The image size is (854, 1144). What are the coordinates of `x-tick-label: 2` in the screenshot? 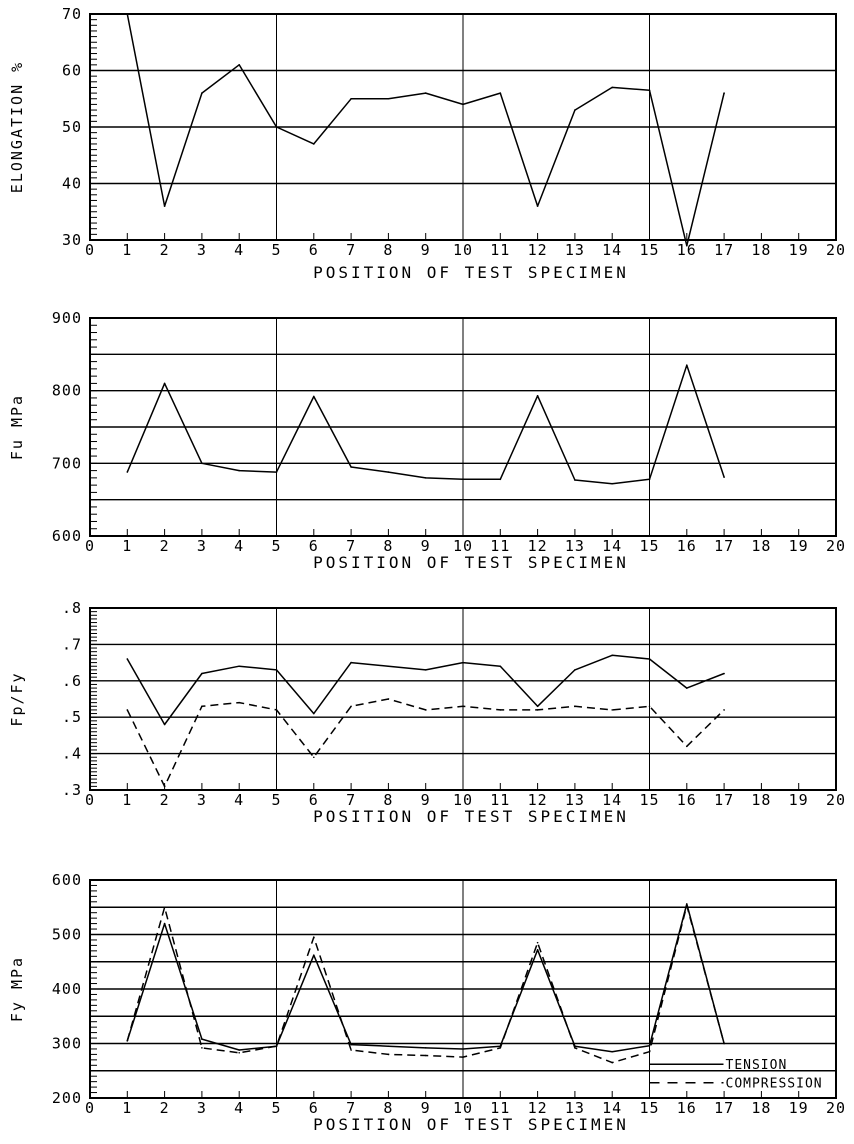 It's located at (165, 1108).